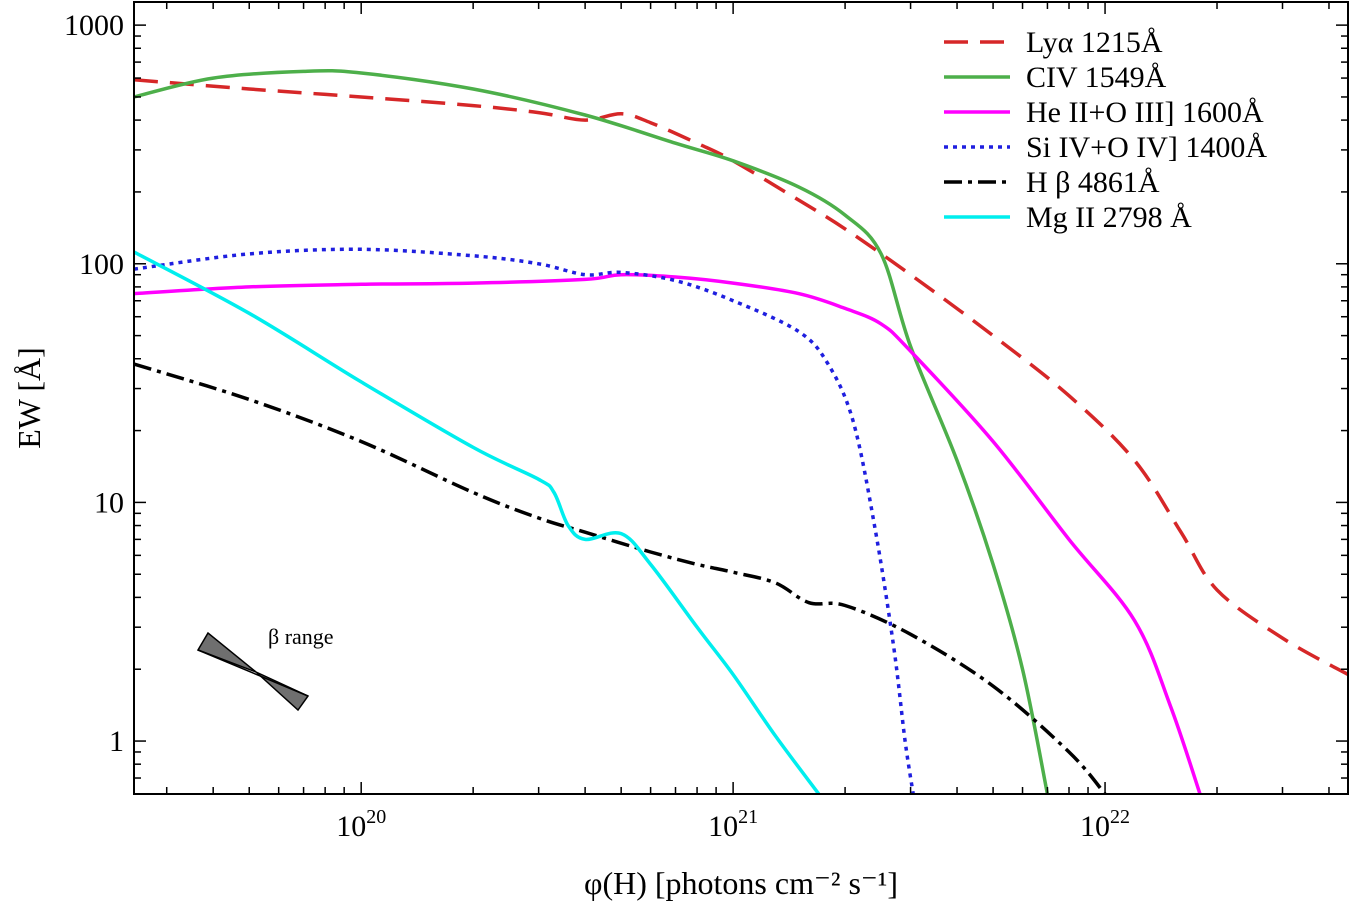 Image resolution: width=1350 pixels, height=904 pixels. I want to click on y-tick-label: 1, so click(116, 741).